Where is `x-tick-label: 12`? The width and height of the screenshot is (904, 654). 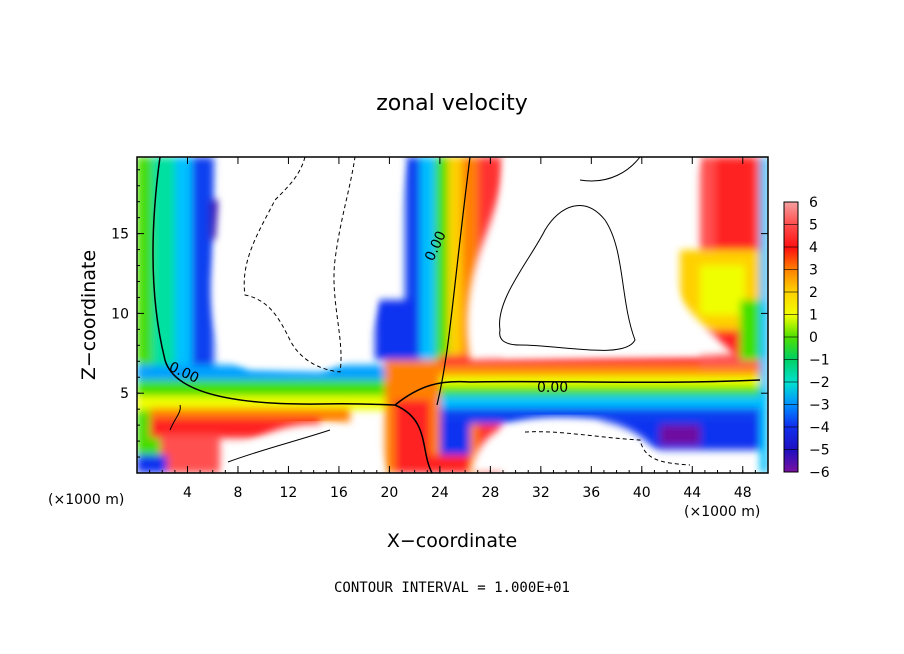 x-tick-label: 12 is located at coordinates (289, 493).